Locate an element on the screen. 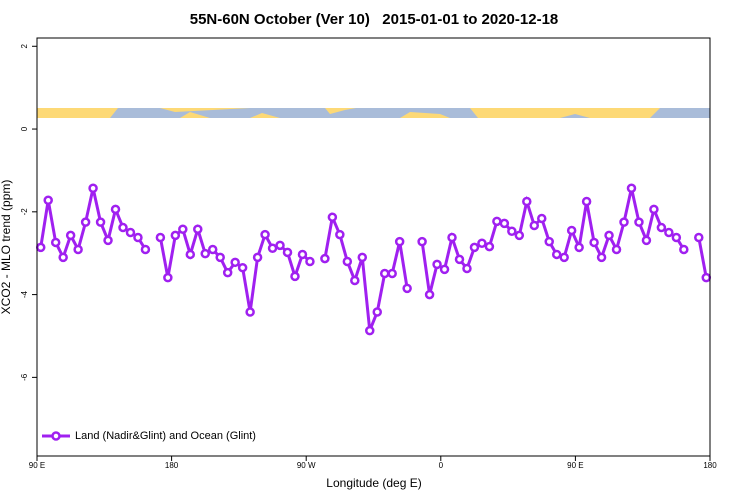 Image resolution: width=750 pixels, height=500 pixels. y-tick-label: 0 is located at coordinates (24, 128).